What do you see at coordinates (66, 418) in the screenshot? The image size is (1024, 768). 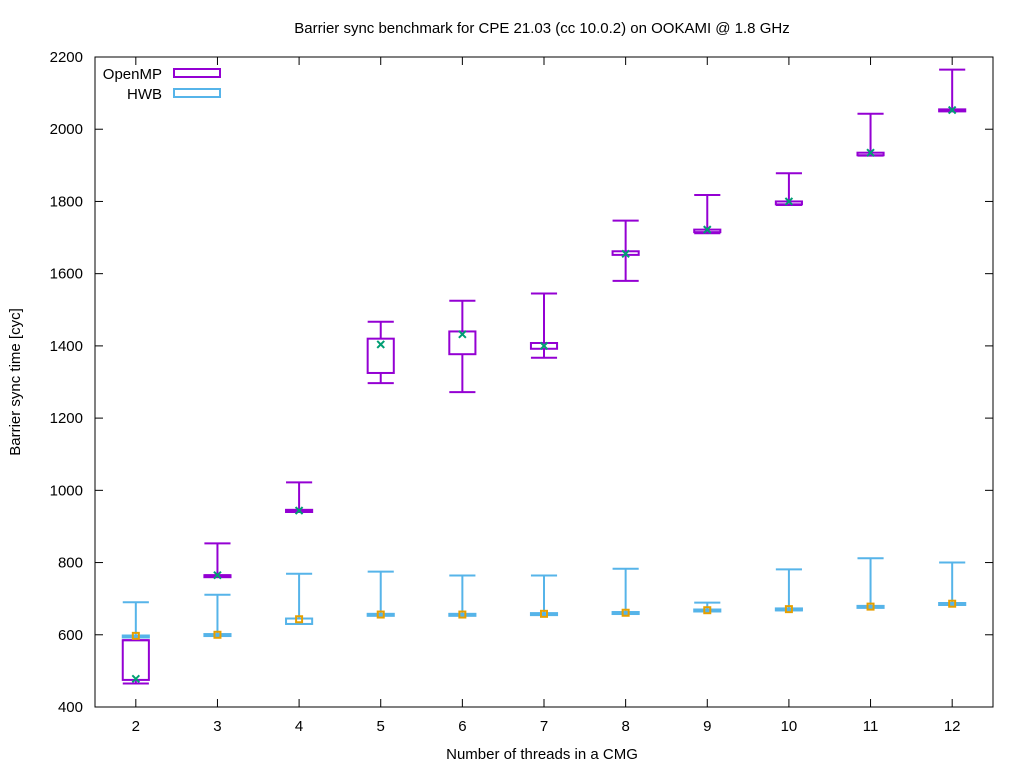 I see `y-tick-label: 1200` at bounding box center [66, 418].